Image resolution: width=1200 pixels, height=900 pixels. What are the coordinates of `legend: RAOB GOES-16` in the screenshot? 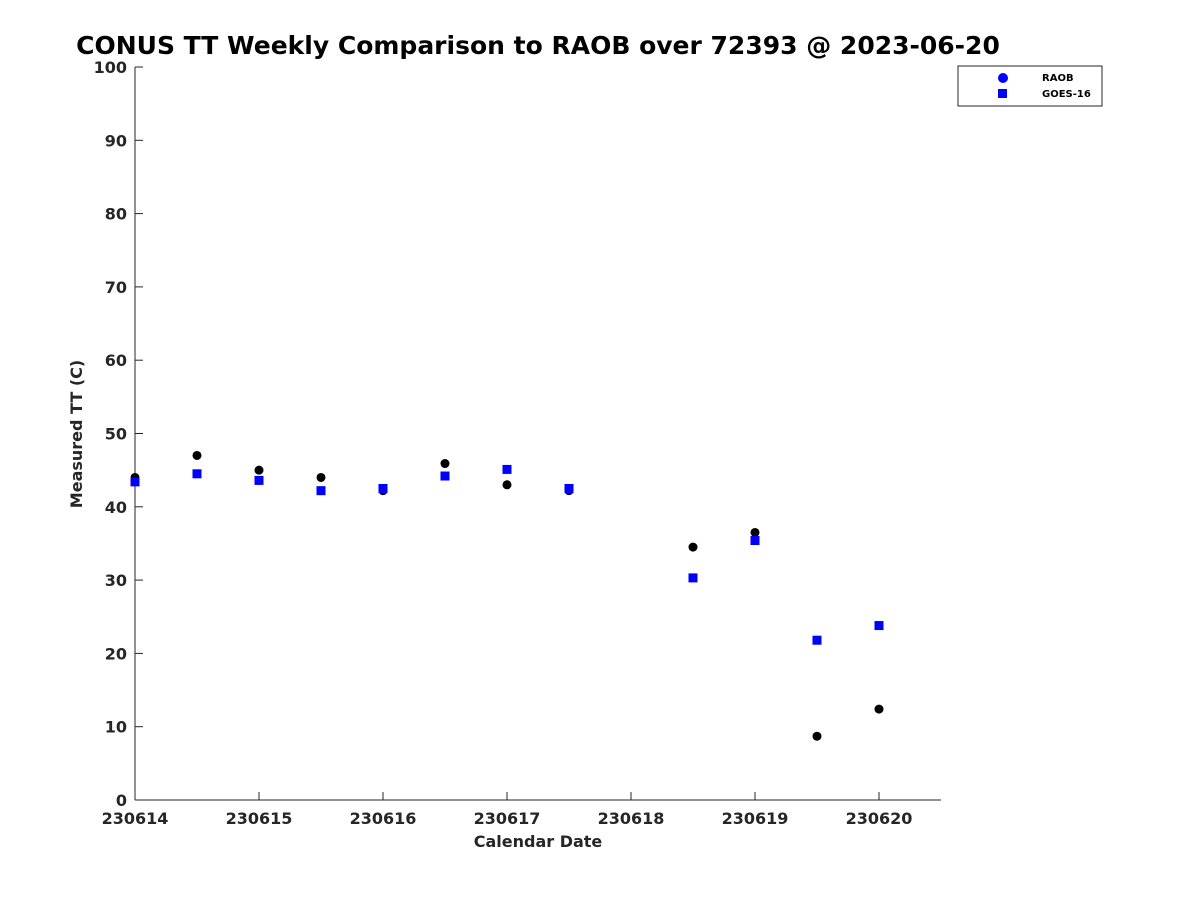 It's located at (1030, 86).